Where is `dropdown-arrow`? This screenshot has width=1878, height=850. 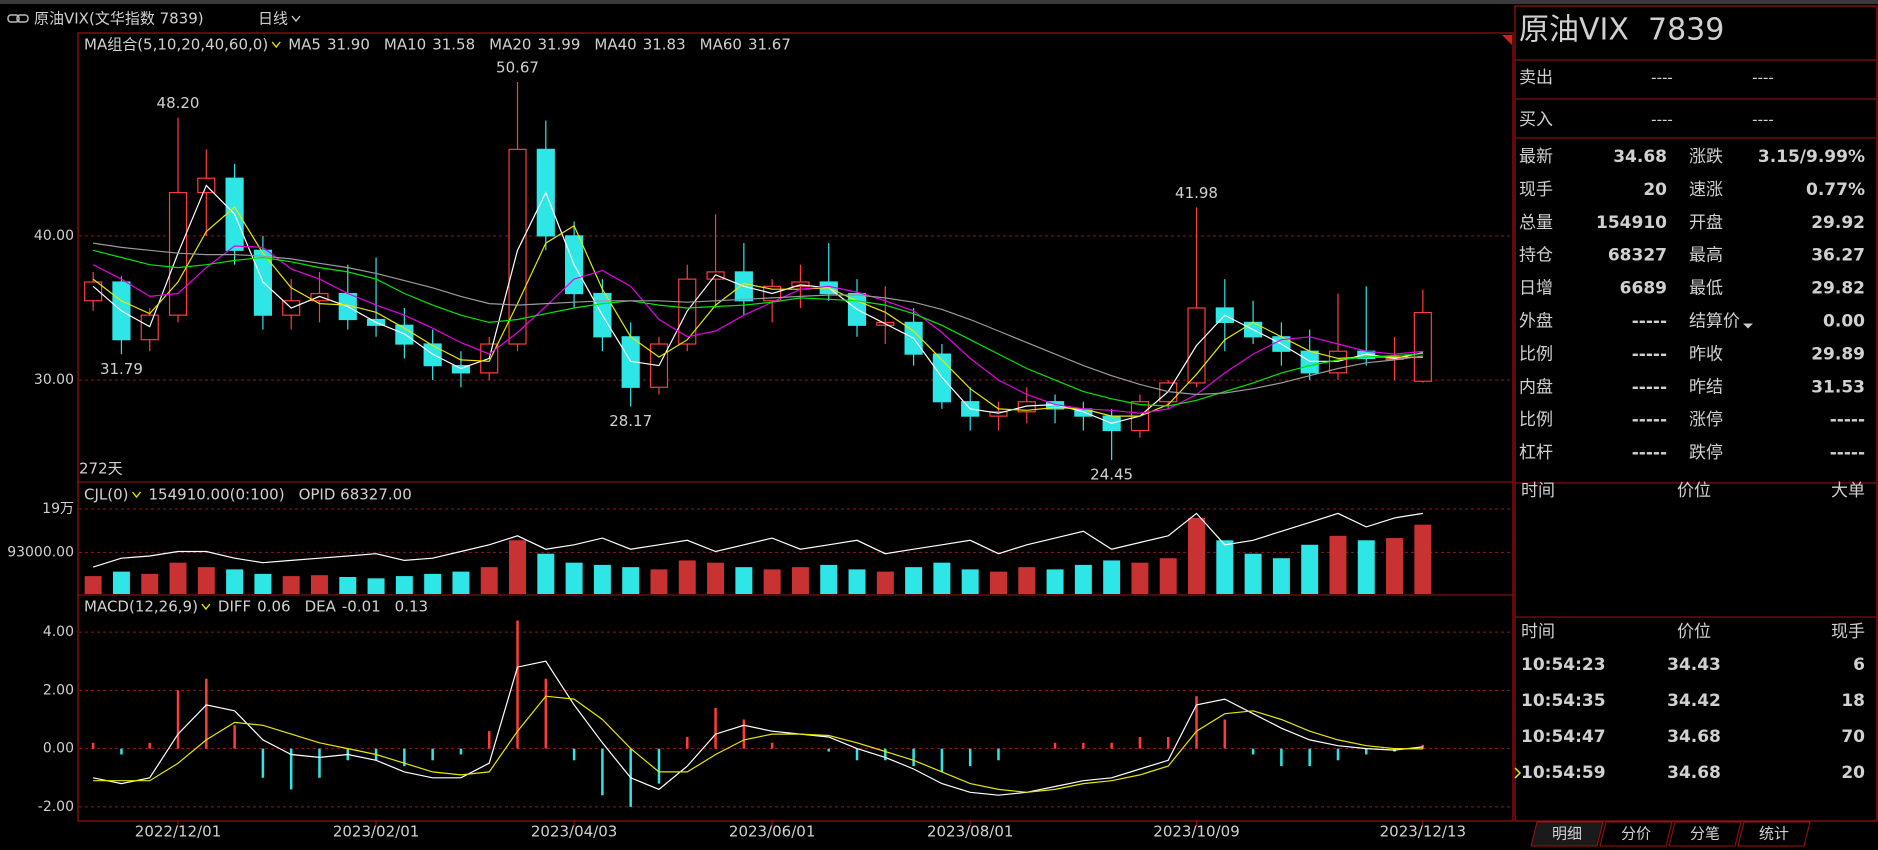 dropdown-arrow is located at coordinates (1748, 326).